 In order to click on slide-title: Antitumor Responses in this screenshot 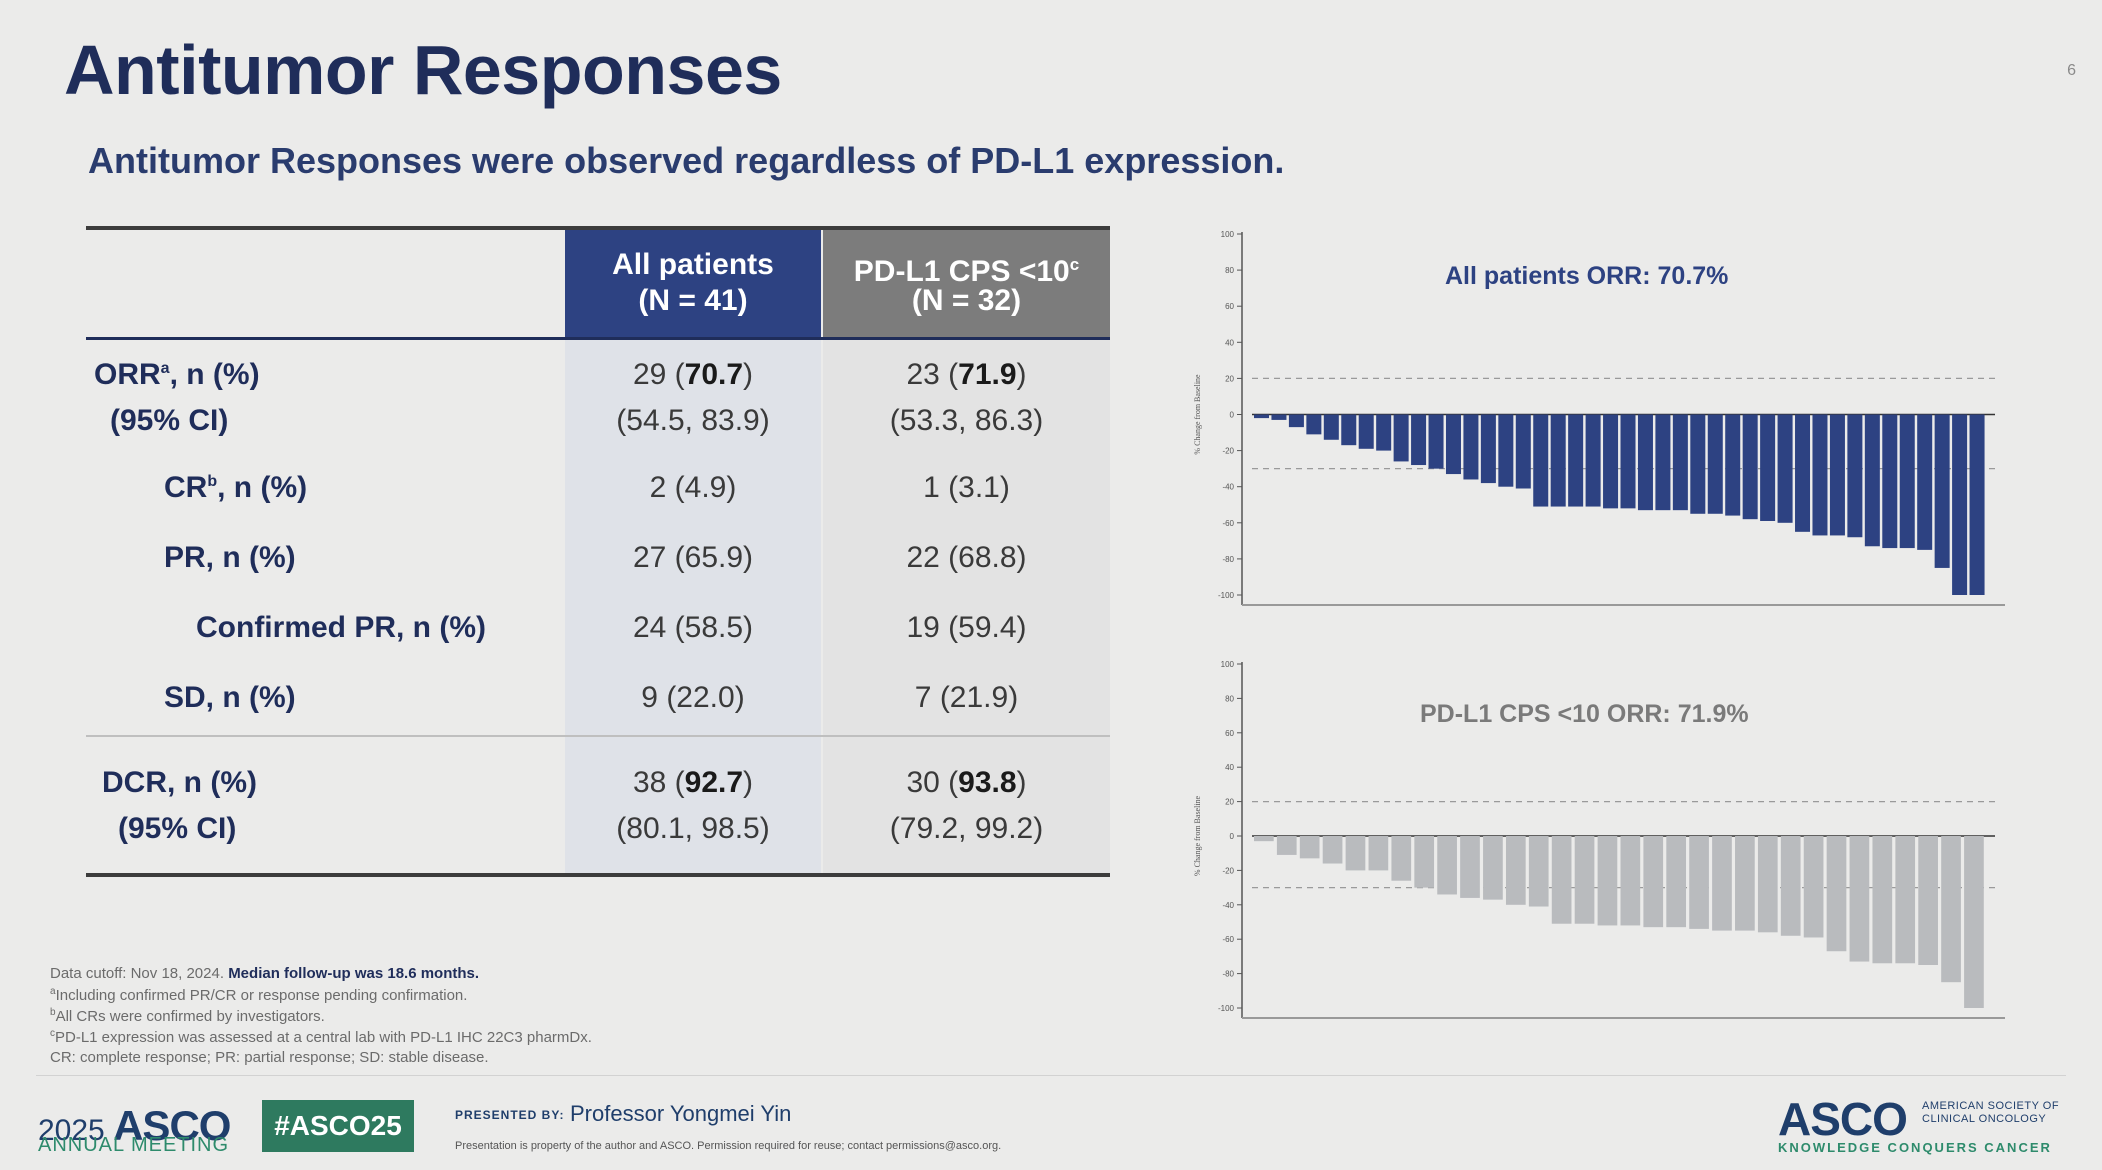, I will do `click(423, 70)`.